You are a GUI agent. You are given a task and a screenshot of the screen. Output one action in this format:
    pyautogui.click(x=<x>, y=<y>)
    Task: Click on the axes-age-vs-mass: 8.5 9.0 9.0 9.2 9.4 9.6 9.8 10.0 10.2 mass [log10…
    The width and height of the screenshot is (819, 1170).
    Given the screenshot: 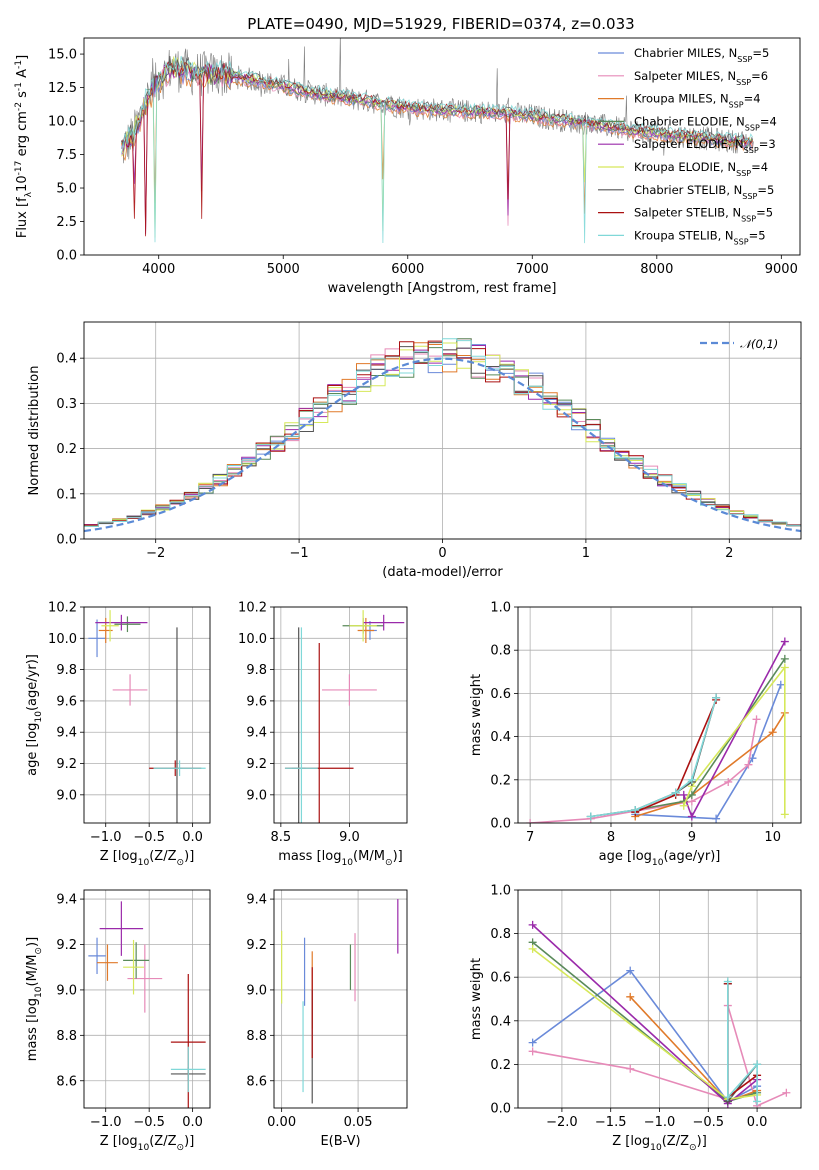 What is the action you would take?
    pyautogui.click(x=322, y=734)
    